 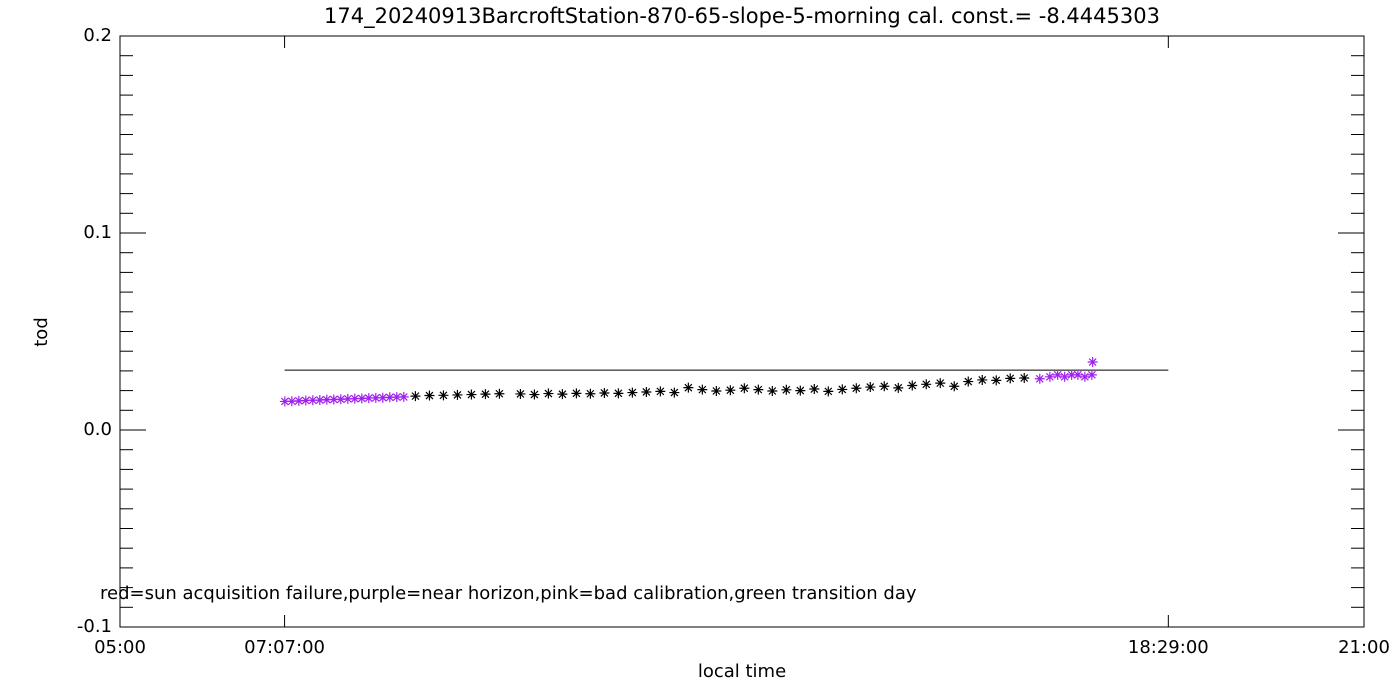 I want to click on y-tick-label: 0.0, so click(x=97, y=429).